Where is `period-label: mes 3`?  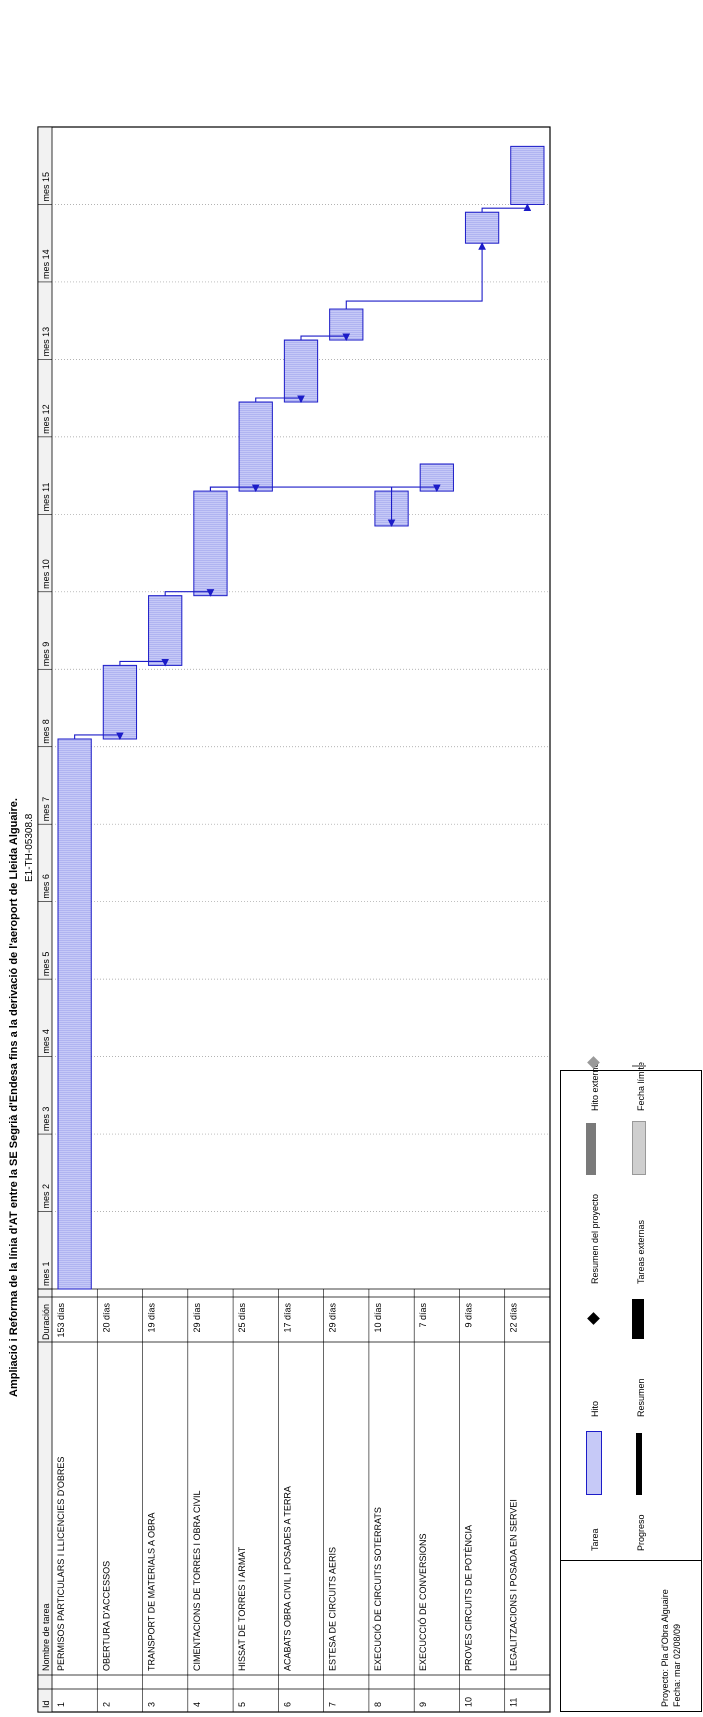
period-label: mes 3 is located at coordinates (46, 1119).